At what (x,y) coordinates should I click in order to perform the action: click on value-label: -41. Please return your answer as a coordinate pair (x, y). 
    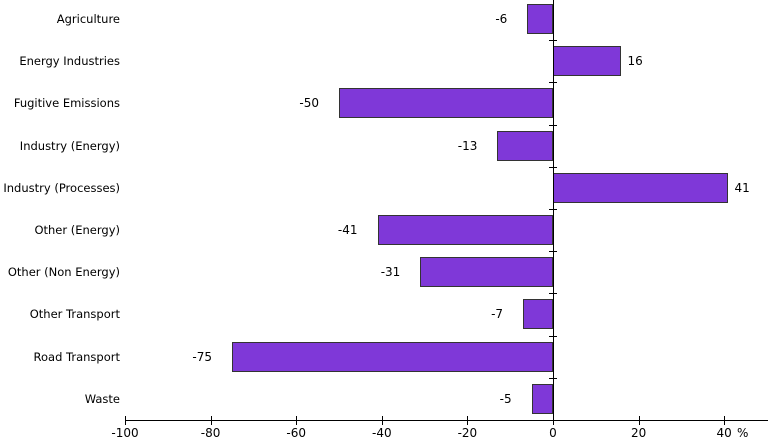
    Looking at the image, I should click on (347, 230).